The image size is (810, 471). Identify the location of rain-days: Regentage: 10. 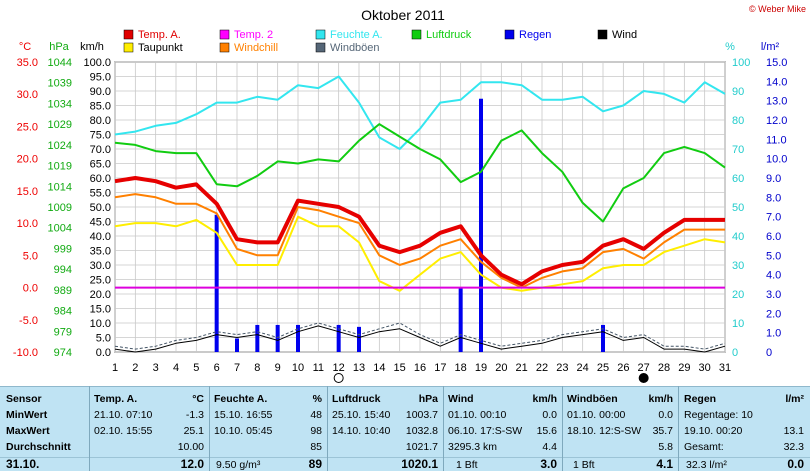
(718, 415).